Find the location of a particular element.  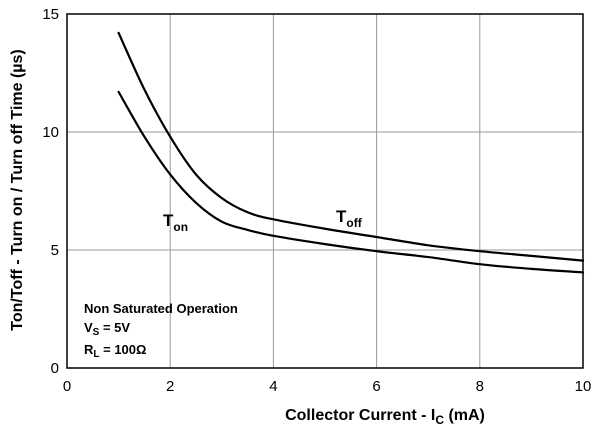

x-axis-label: Collector Current - IC (mA) is located at coordinates (385, 417).